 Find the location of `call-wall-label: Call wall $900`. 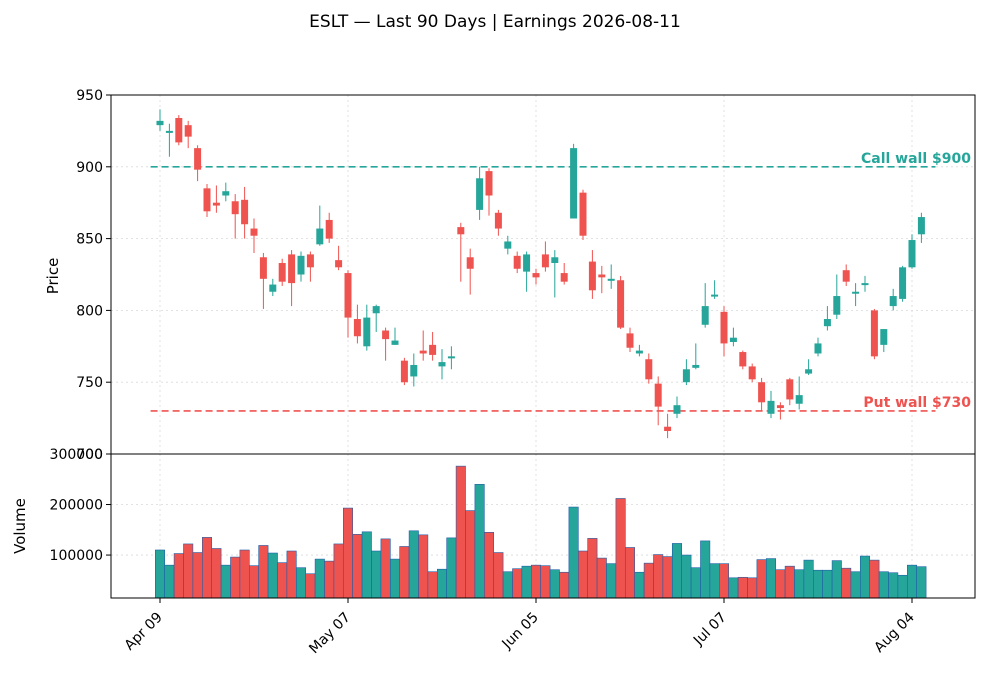

call-wall-label: Call wall $900 is located at coordinates (916, 159).